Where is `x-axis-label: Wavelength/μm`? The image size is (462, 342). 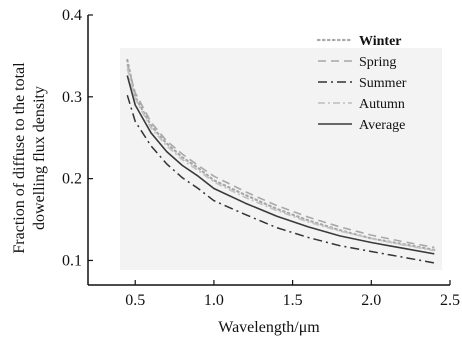 x-axis-label: Wavelength/μm is located at coordinates (269, 327).